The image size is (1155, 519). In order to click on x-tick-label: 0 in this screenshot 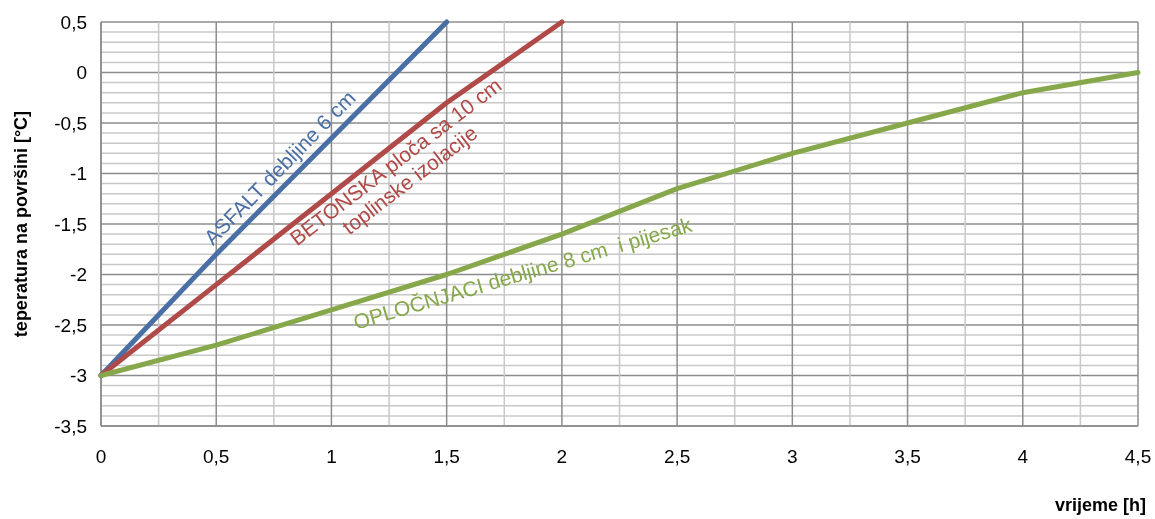, I will do `click(101, 456)`.